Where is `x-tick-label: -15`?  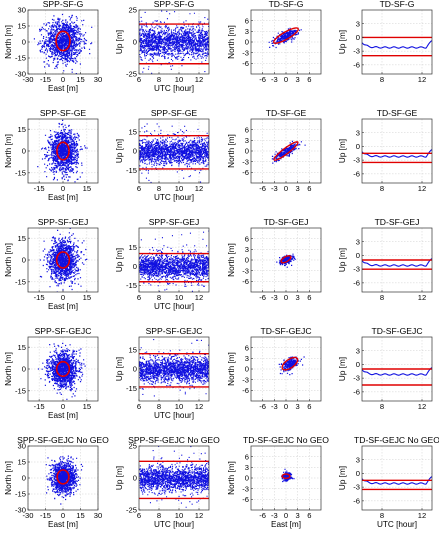
x-tick-label: -15 is located at coordinates (39, 297).